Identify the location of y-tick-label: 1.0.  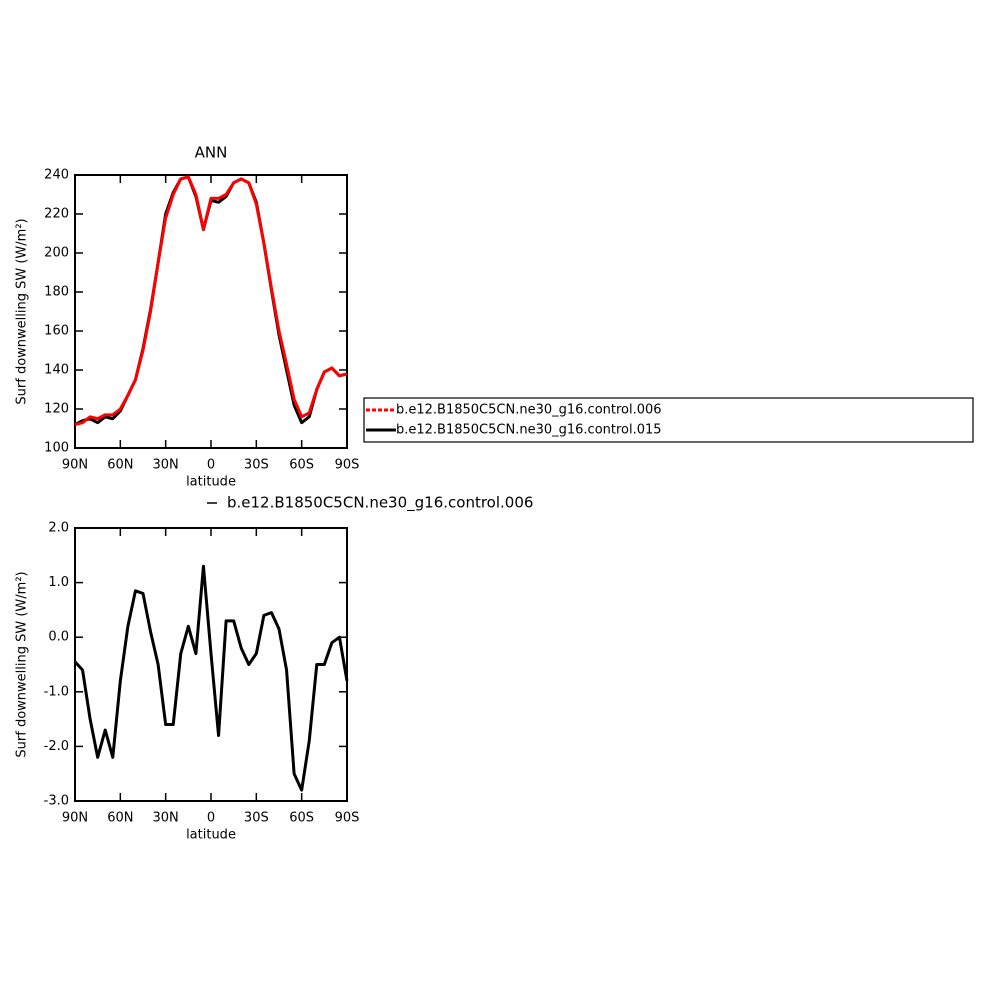
(58, 582).